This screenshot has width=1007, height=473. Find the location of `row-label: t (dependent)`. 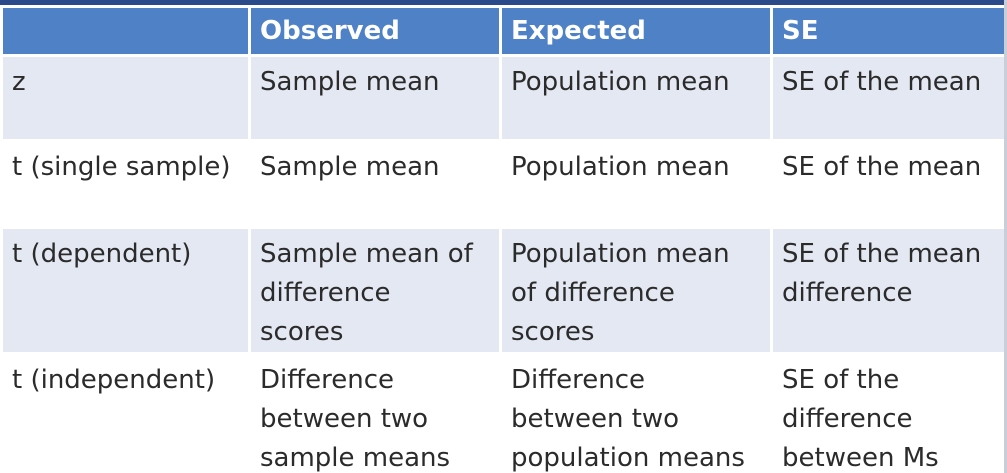

row-label: t (dependent) is located at coordinates (125, 290).